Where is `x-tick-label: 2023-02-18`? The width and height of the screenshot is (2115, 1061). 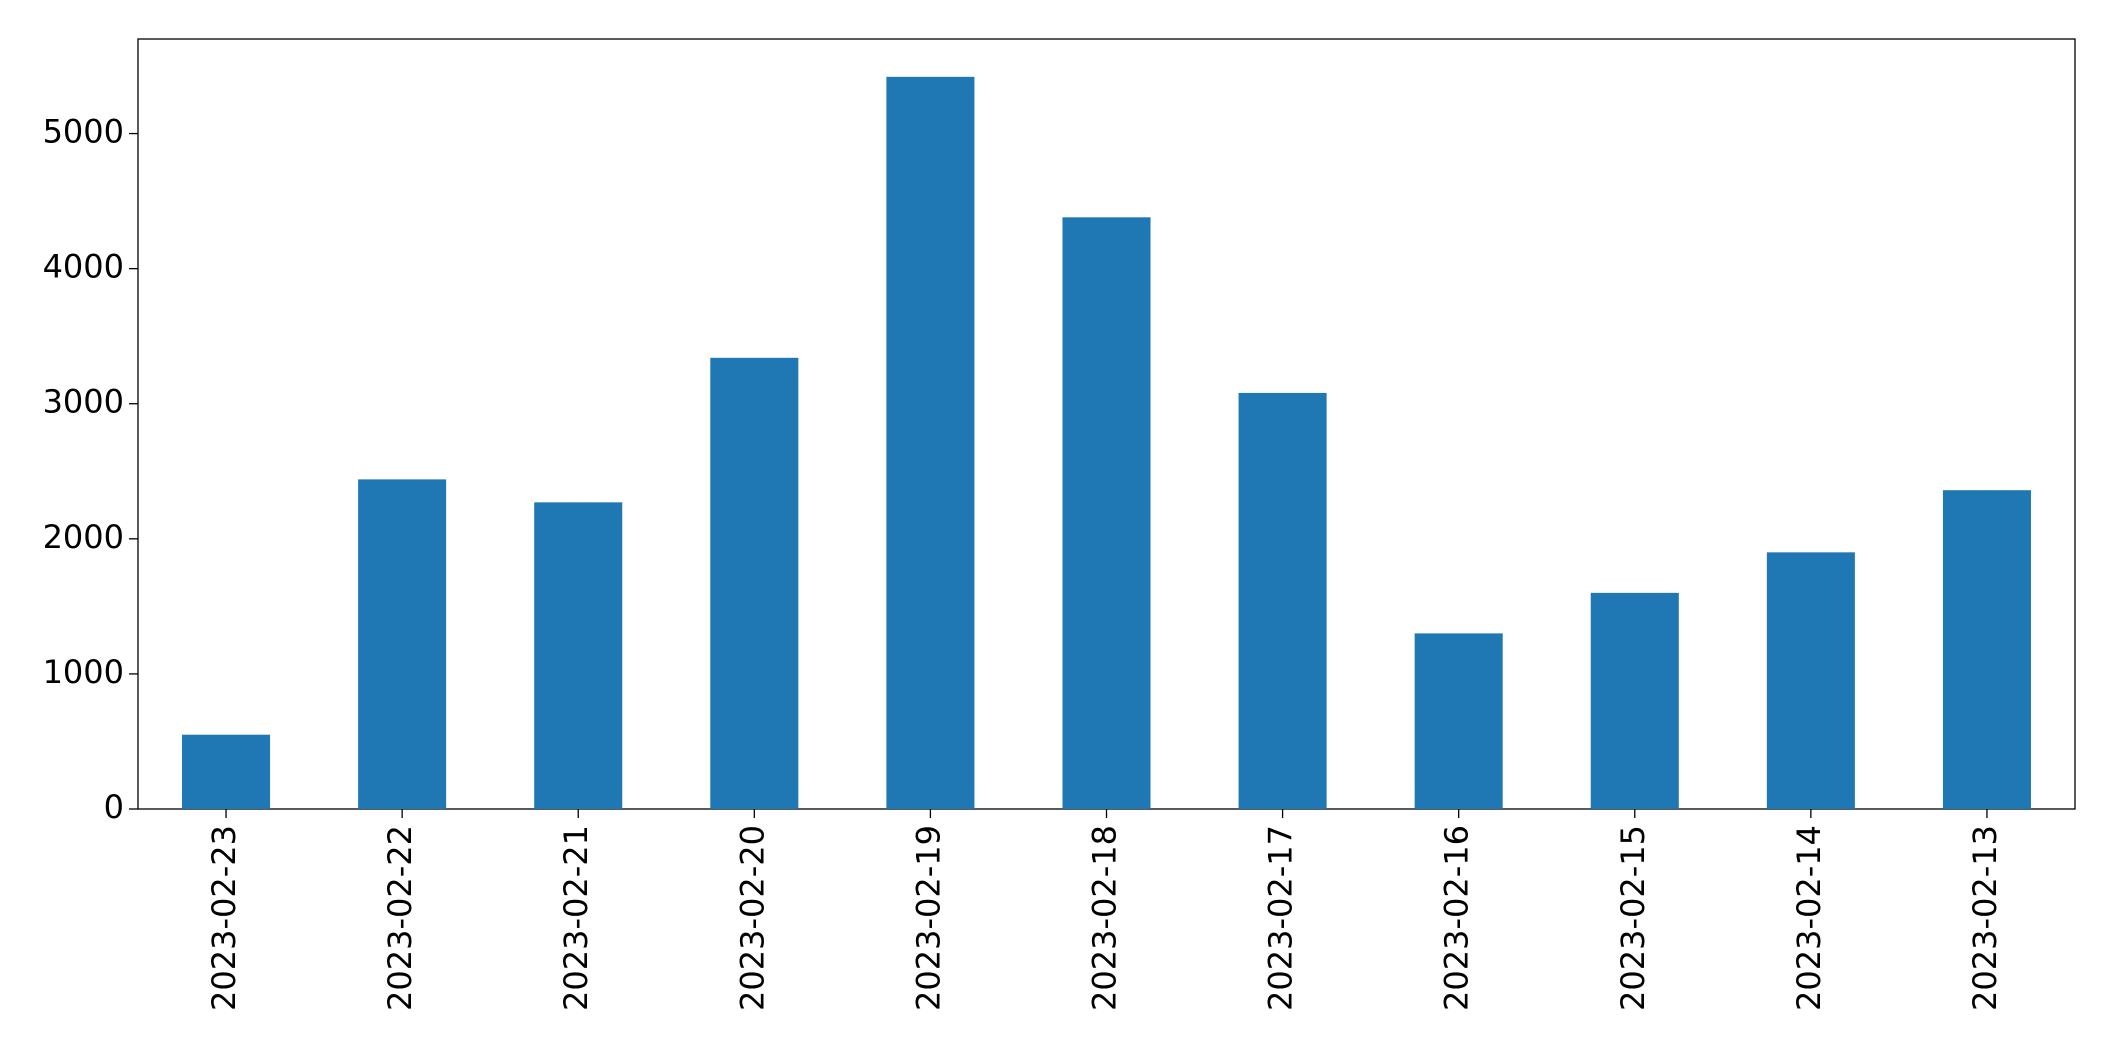
x-tick-label: 2023-02-18 is located at coordinates (1105, 918).